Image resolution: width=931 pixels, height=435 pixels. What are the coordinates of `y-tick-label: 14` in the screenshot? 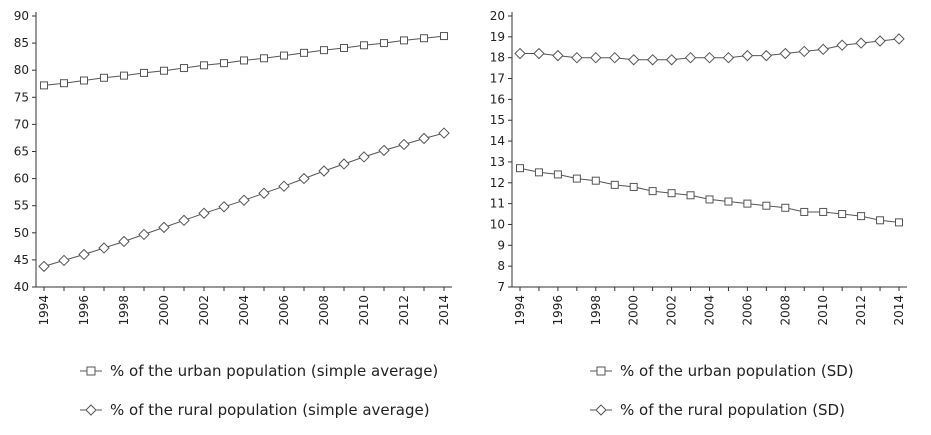 It's located at (497, 141).